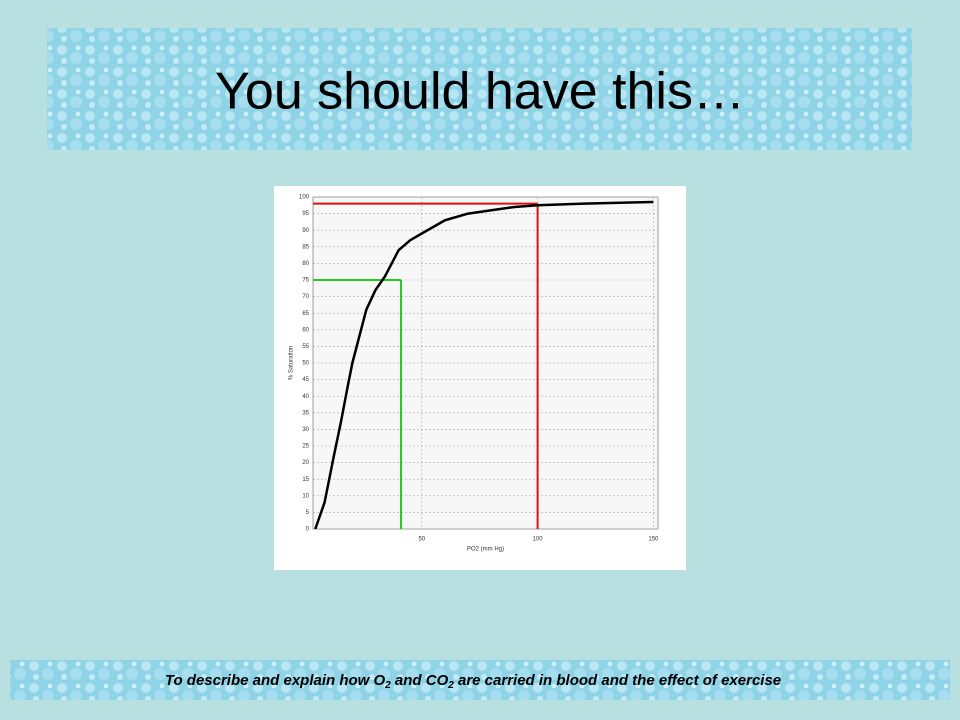  Describe the element at coordinates (653, 540) in the screenshot. I see `x-tick-label: 150` at that location.